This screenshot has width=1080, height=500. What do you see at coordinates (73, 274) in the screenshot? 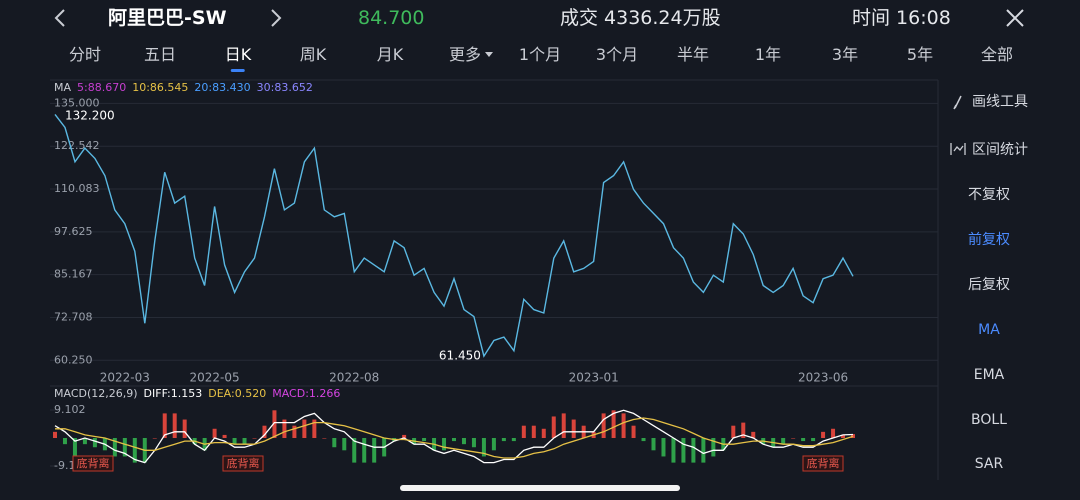
I see `y-tick-label: 85.167` at bounding box center [73, 274].